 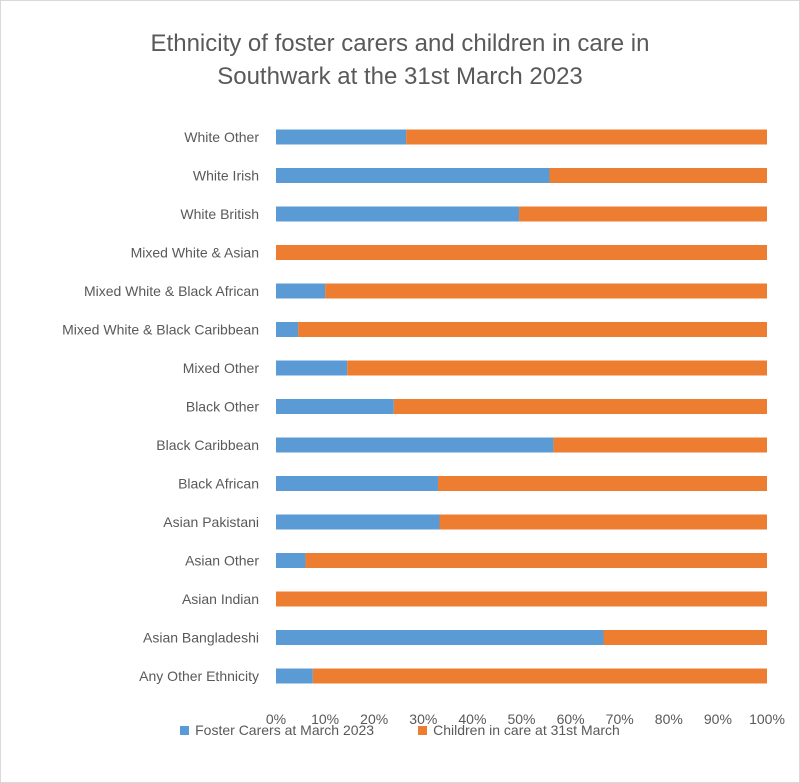 What do you see at coordinates (335, 406) in the screenshot?
I see `bar-foster-carers-black-other` at bounding box center [335, 406].